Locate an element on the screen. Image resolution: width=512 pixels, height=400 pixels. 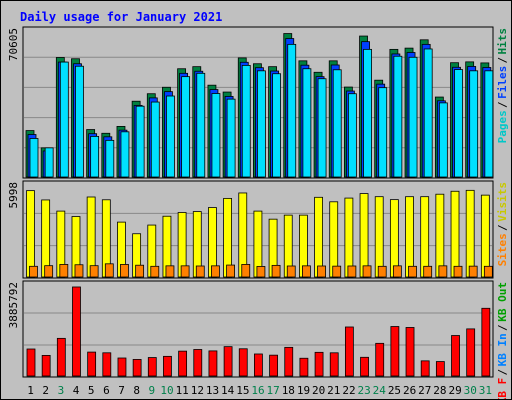
x-tick-label-day-19: 19 is located at coordinates (303, 390).